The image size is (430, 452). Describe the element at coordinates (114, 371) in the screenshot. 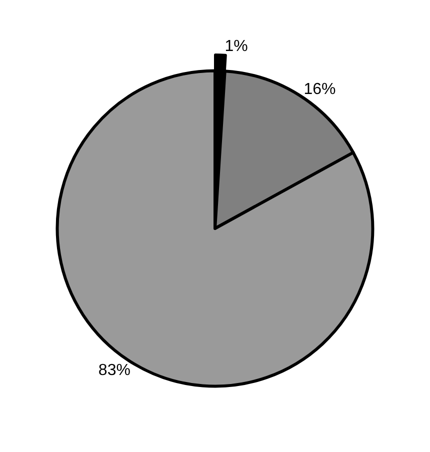

I see `data-label: 83%` at that location.